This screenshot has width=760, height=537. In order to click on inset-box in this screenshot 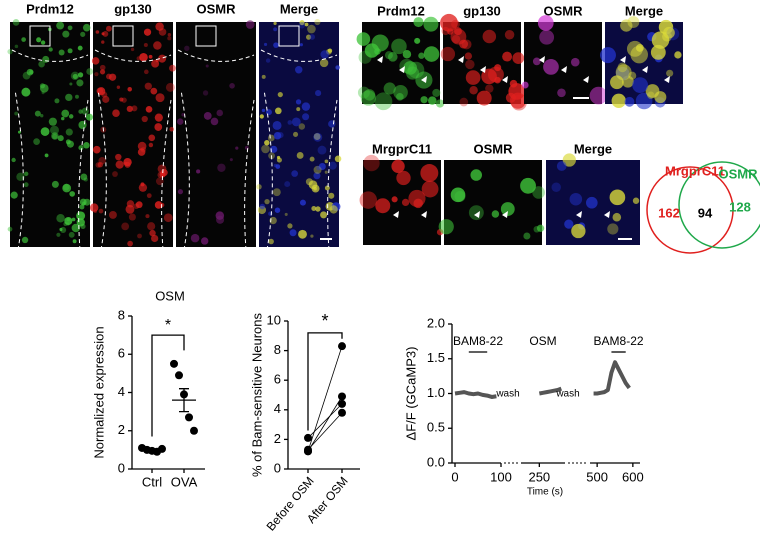, I will do `click(123, 36)`.